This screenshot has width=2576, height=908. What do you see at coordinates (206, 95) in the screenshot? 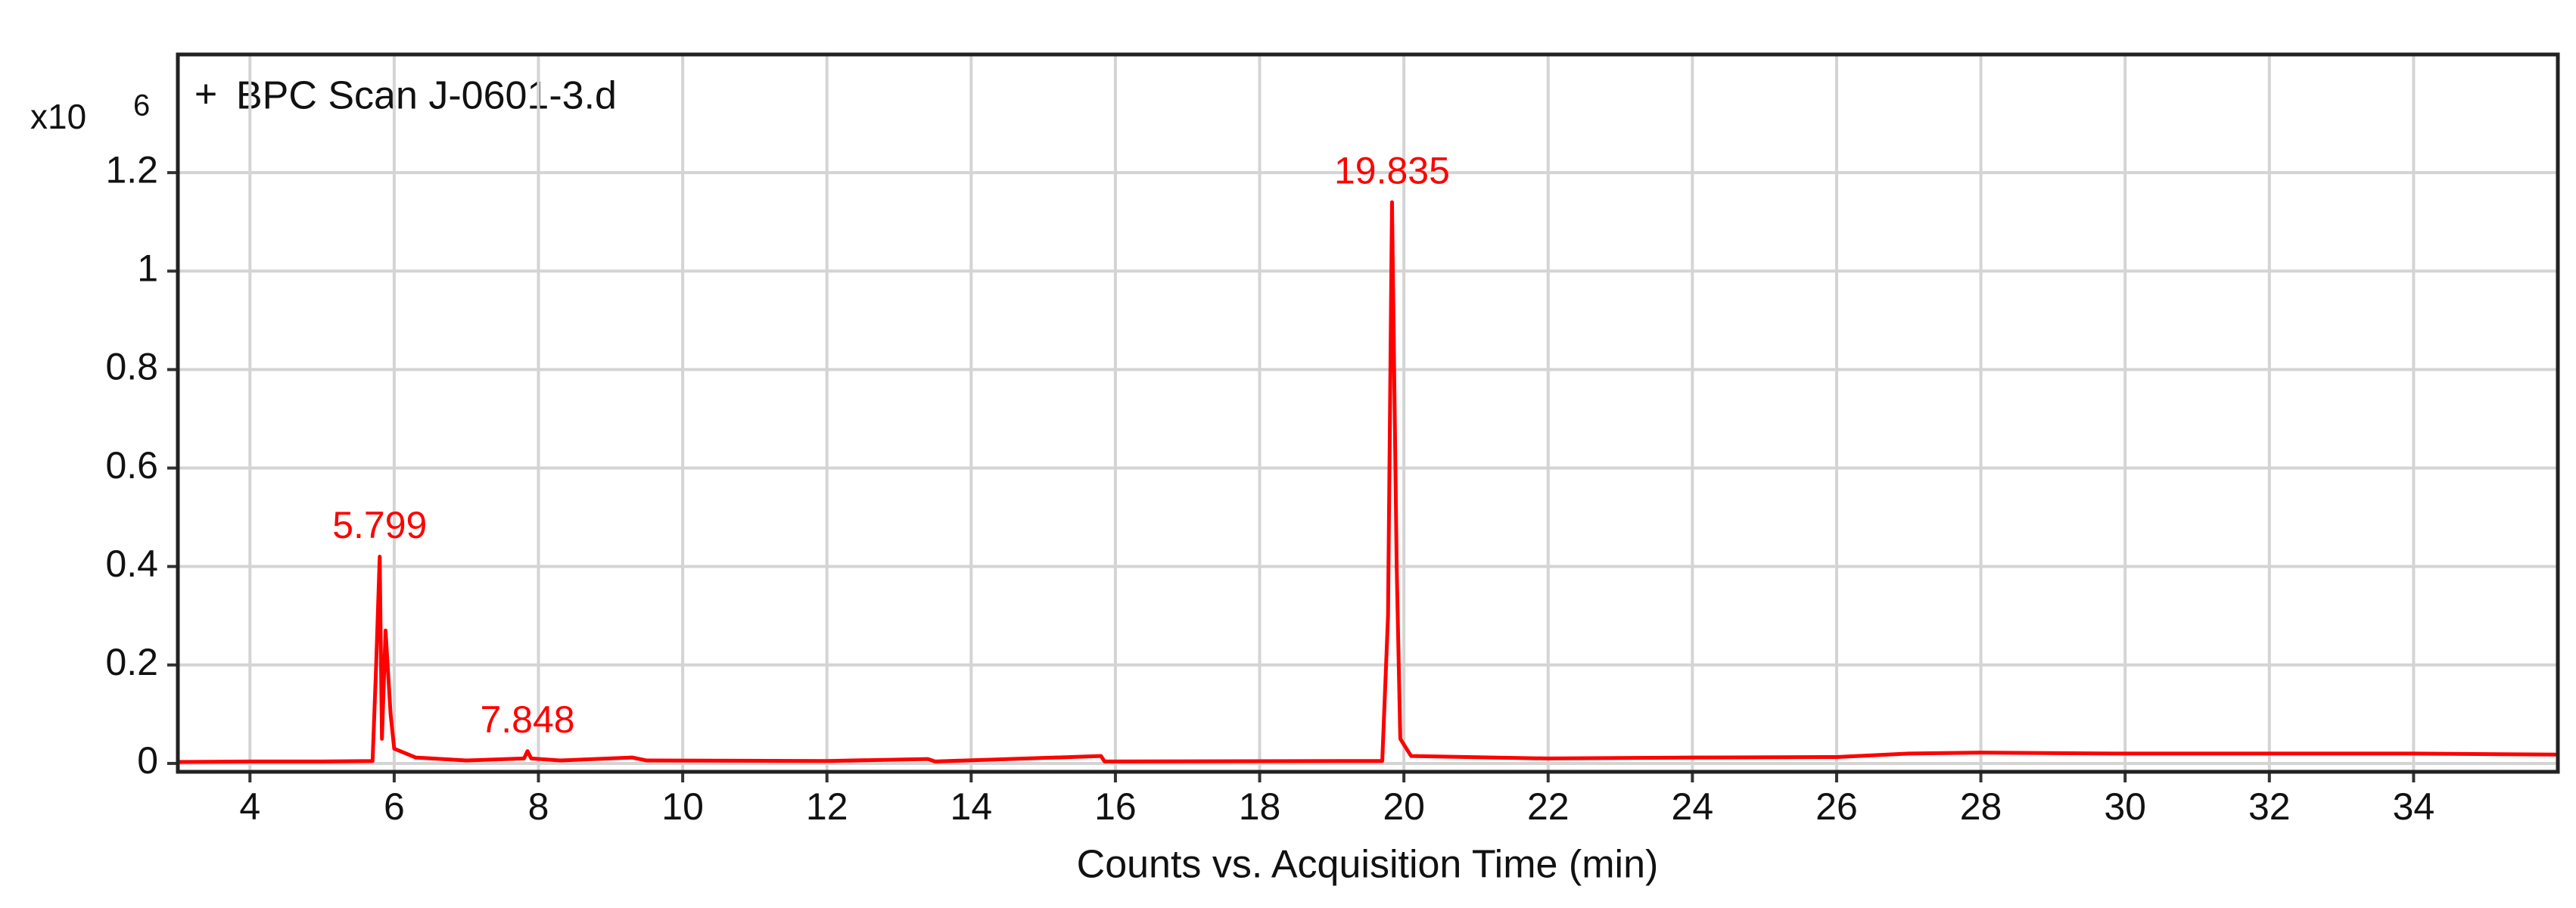
I see `legend-marker: +` at bounding box center [206, 95].